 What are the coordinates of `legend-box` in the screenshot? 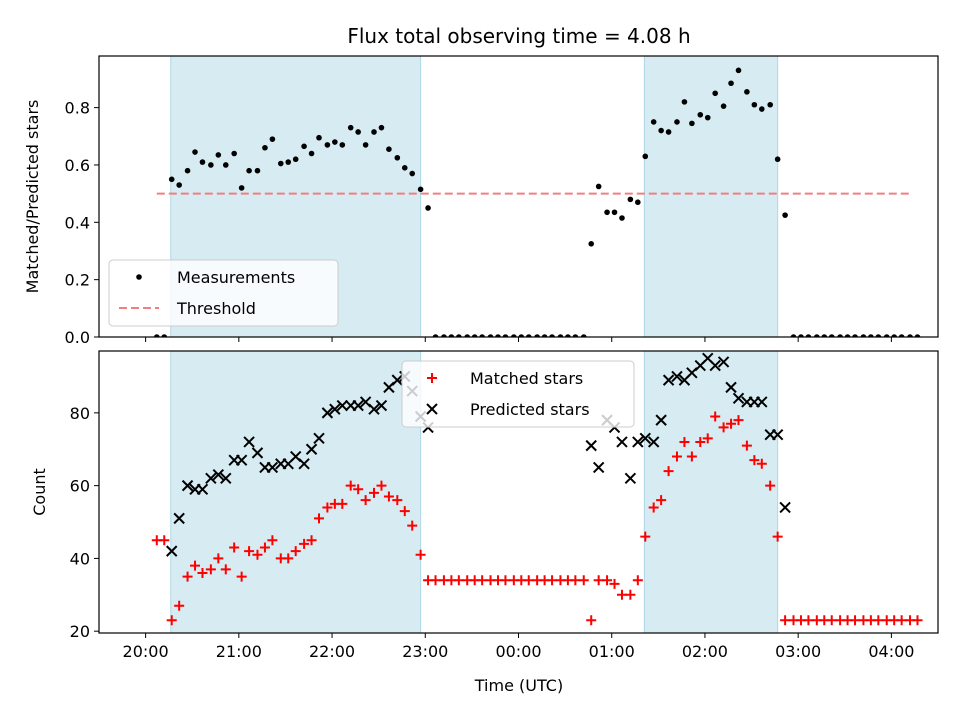 It's located at (518, 394).